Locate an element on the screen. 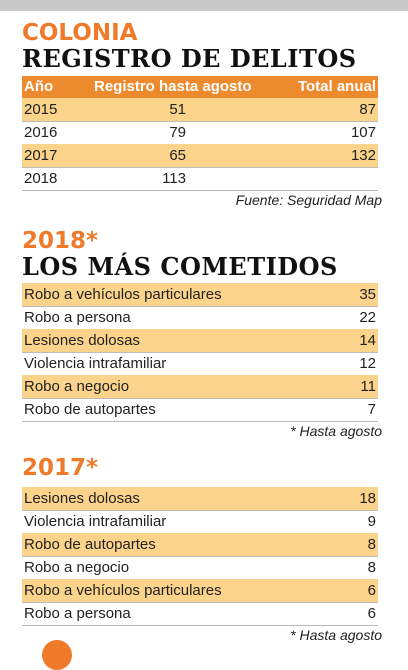  table-cell: 65 is located at coordinates (177, 155).